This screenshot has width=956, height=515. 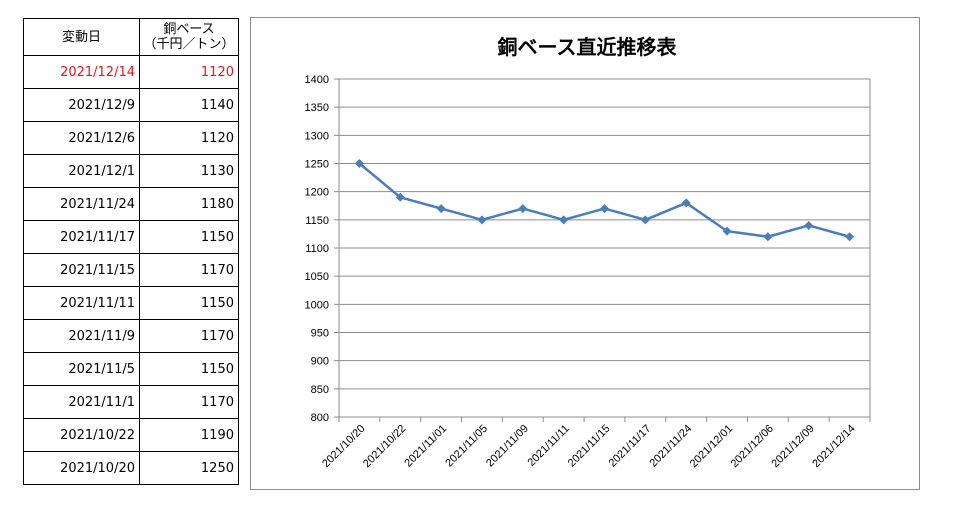 What do you see at coordinates (604, 200) in the screenshot?
I see `series-line` at bounding box center [604, 200].